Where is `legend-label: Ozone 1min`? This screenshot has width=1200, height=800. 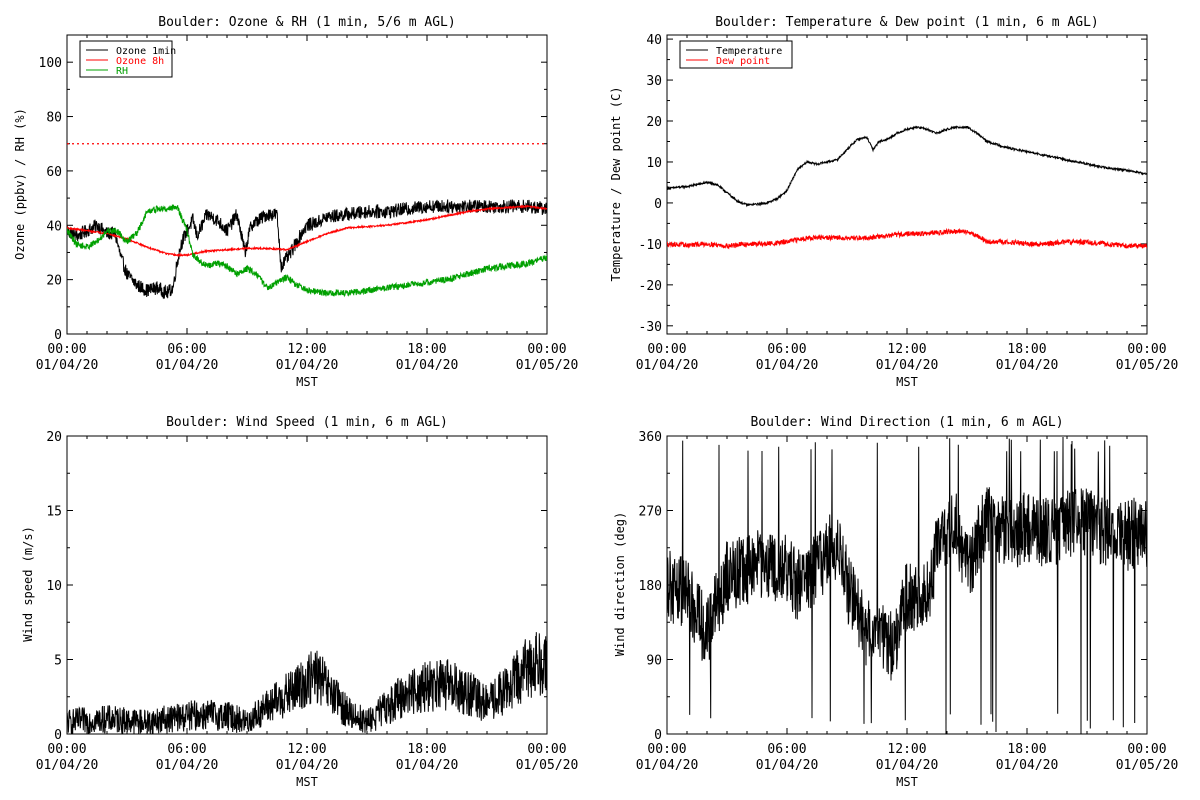 legend-label: Ozone 1min is located at coordinates (146, 51).